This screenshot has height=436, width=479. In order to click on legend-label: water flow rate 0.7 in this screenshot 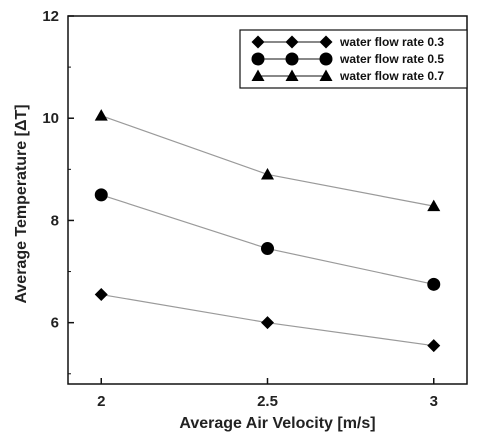, I will do `click(391, 76)`.